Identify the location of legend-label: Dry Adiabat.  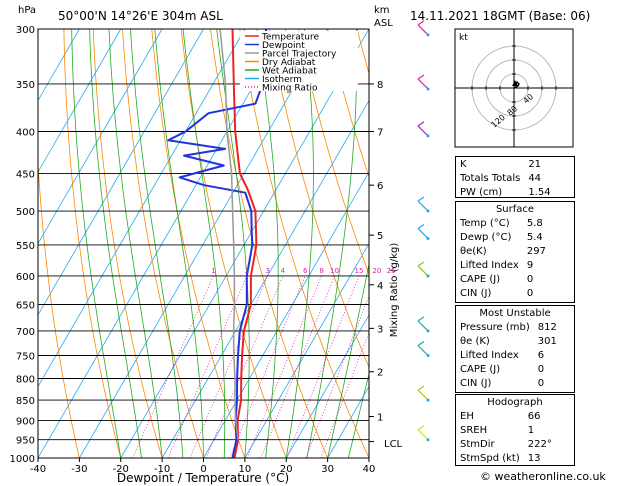
(289, 63).